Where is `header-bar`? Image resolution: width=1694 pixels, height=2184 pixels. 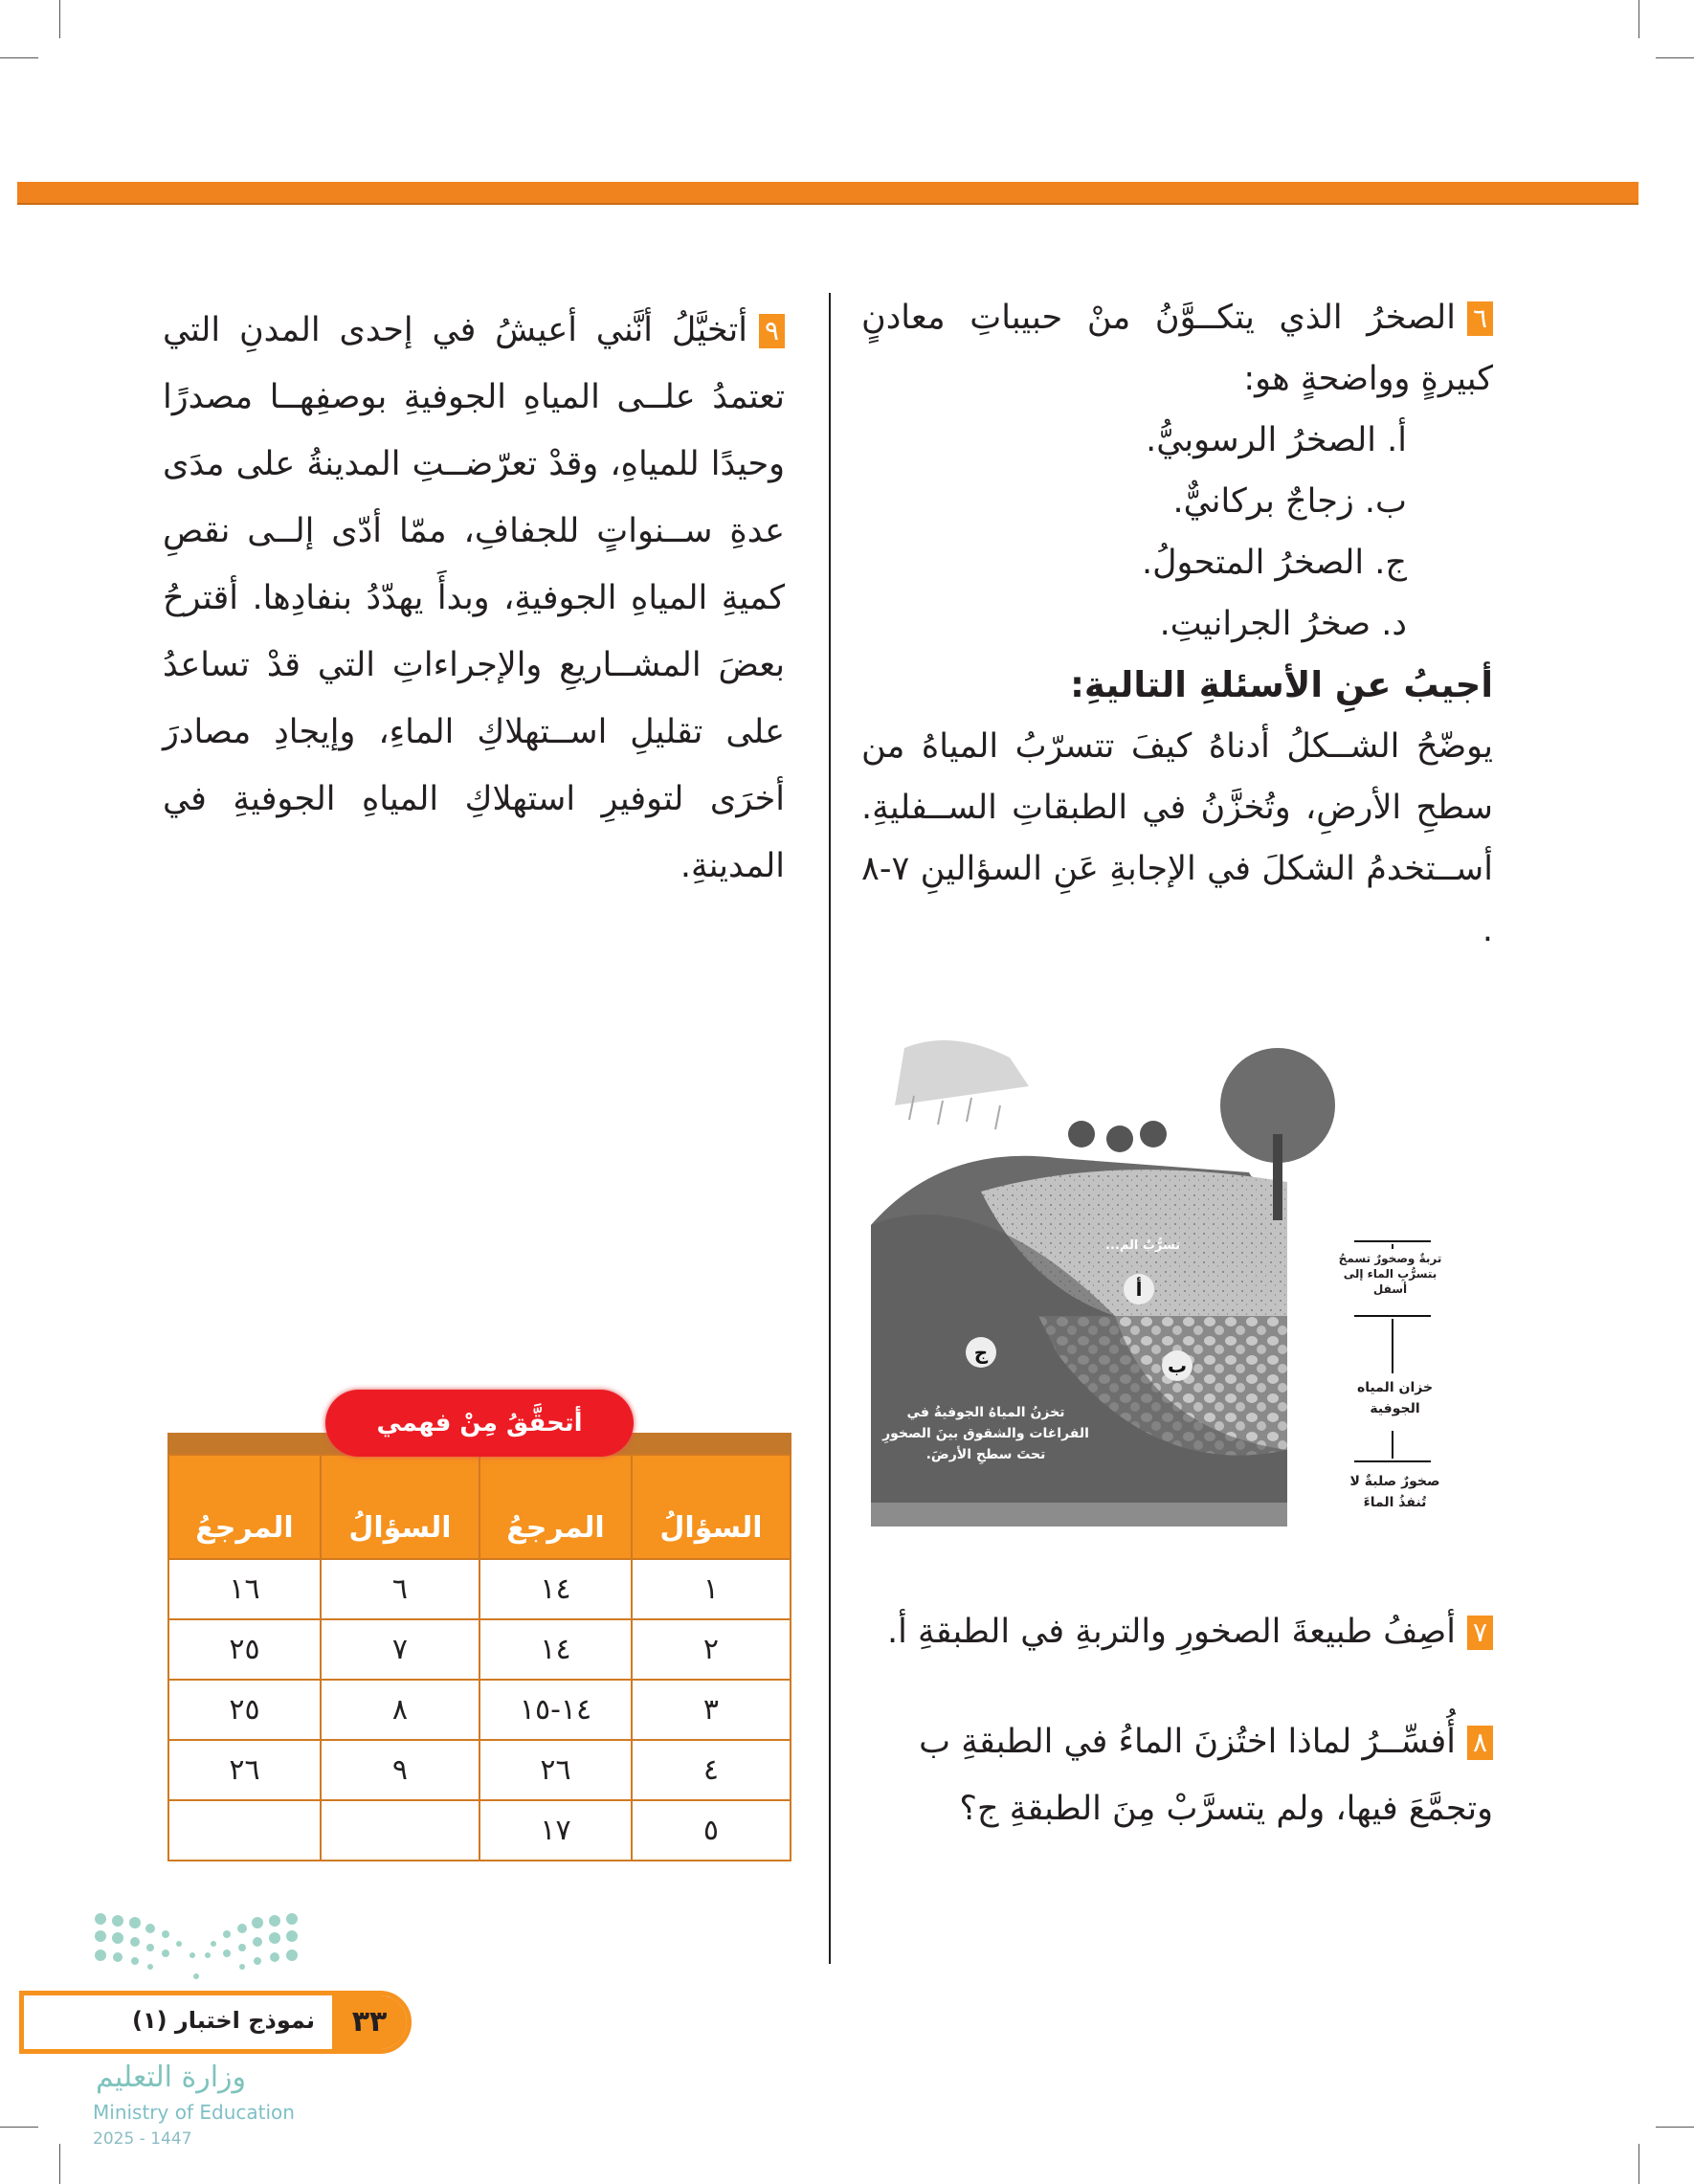 header-bar is located at coordinates (827, 194).